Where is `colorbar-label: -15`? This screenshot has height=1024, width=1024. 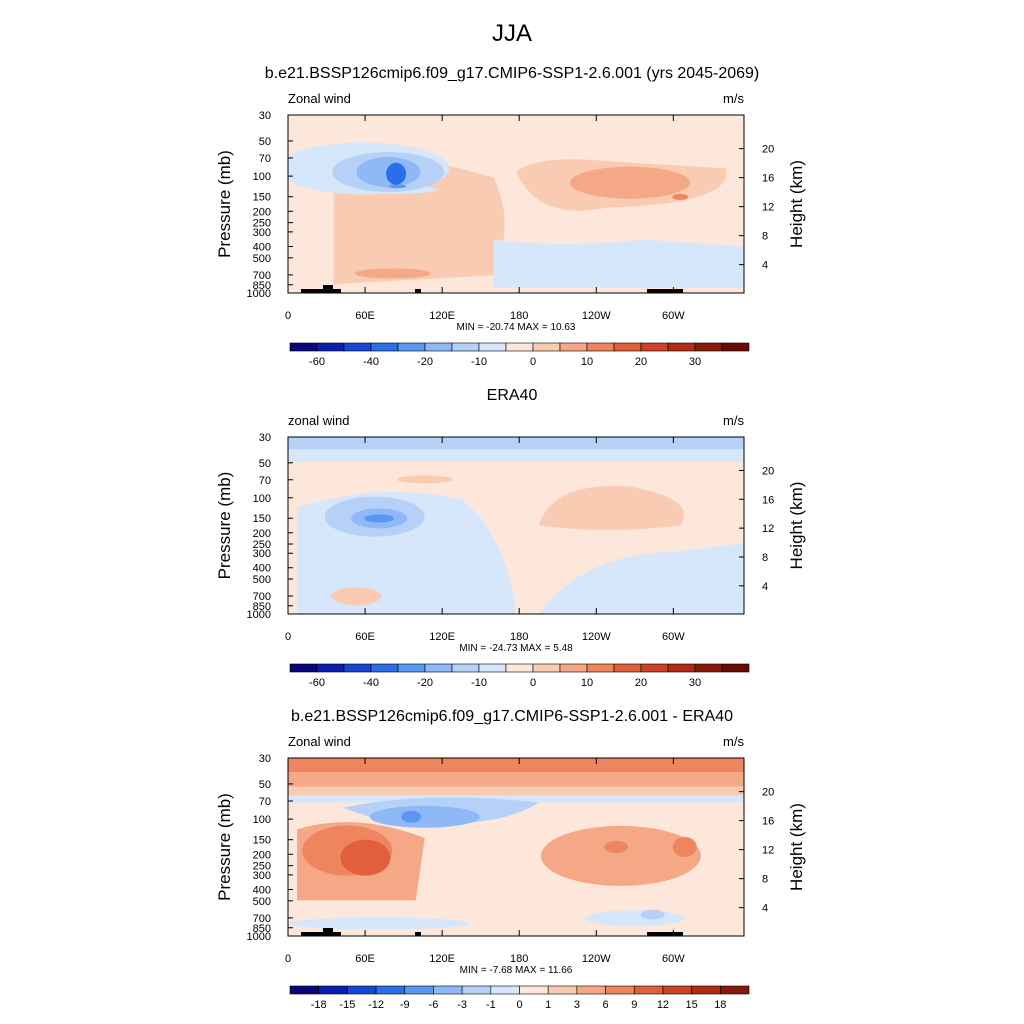 colorbar-label: -15 is located at coordinates (347, 1005).